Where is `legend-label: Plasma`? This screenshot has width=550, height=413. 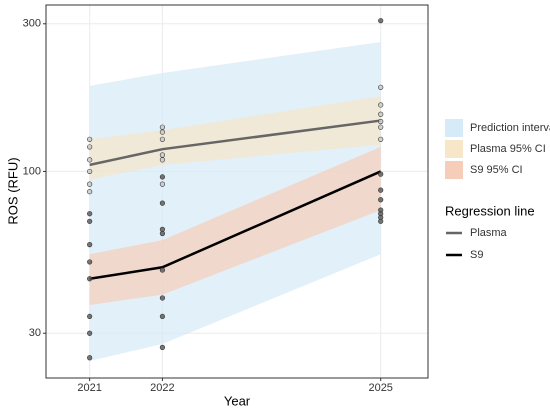 legend-label: Plasma is located at coordinates (489, 233).